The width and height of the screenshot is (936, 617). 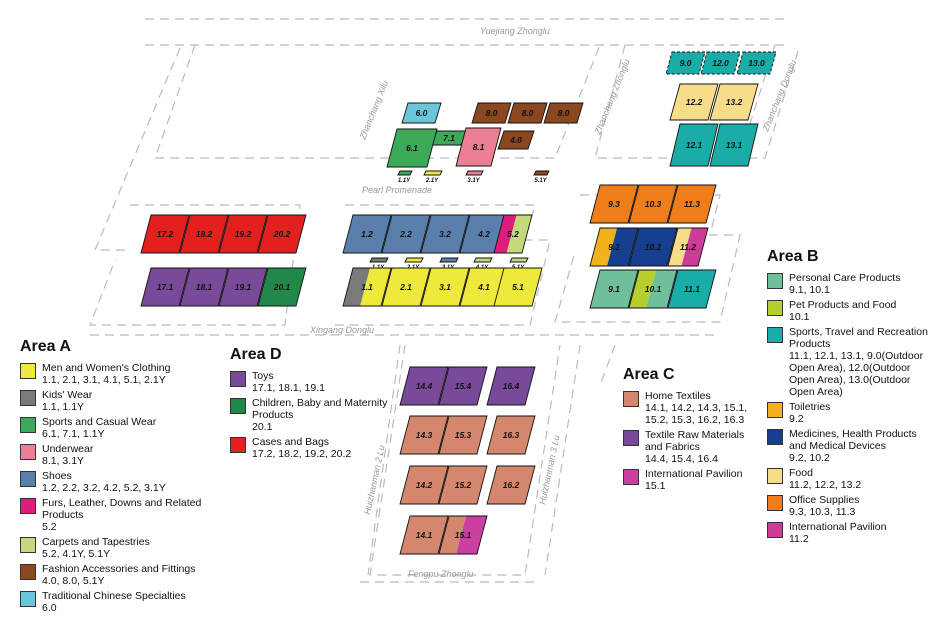 I want to click on legend-title: Area A, so click(x=45, y=346).